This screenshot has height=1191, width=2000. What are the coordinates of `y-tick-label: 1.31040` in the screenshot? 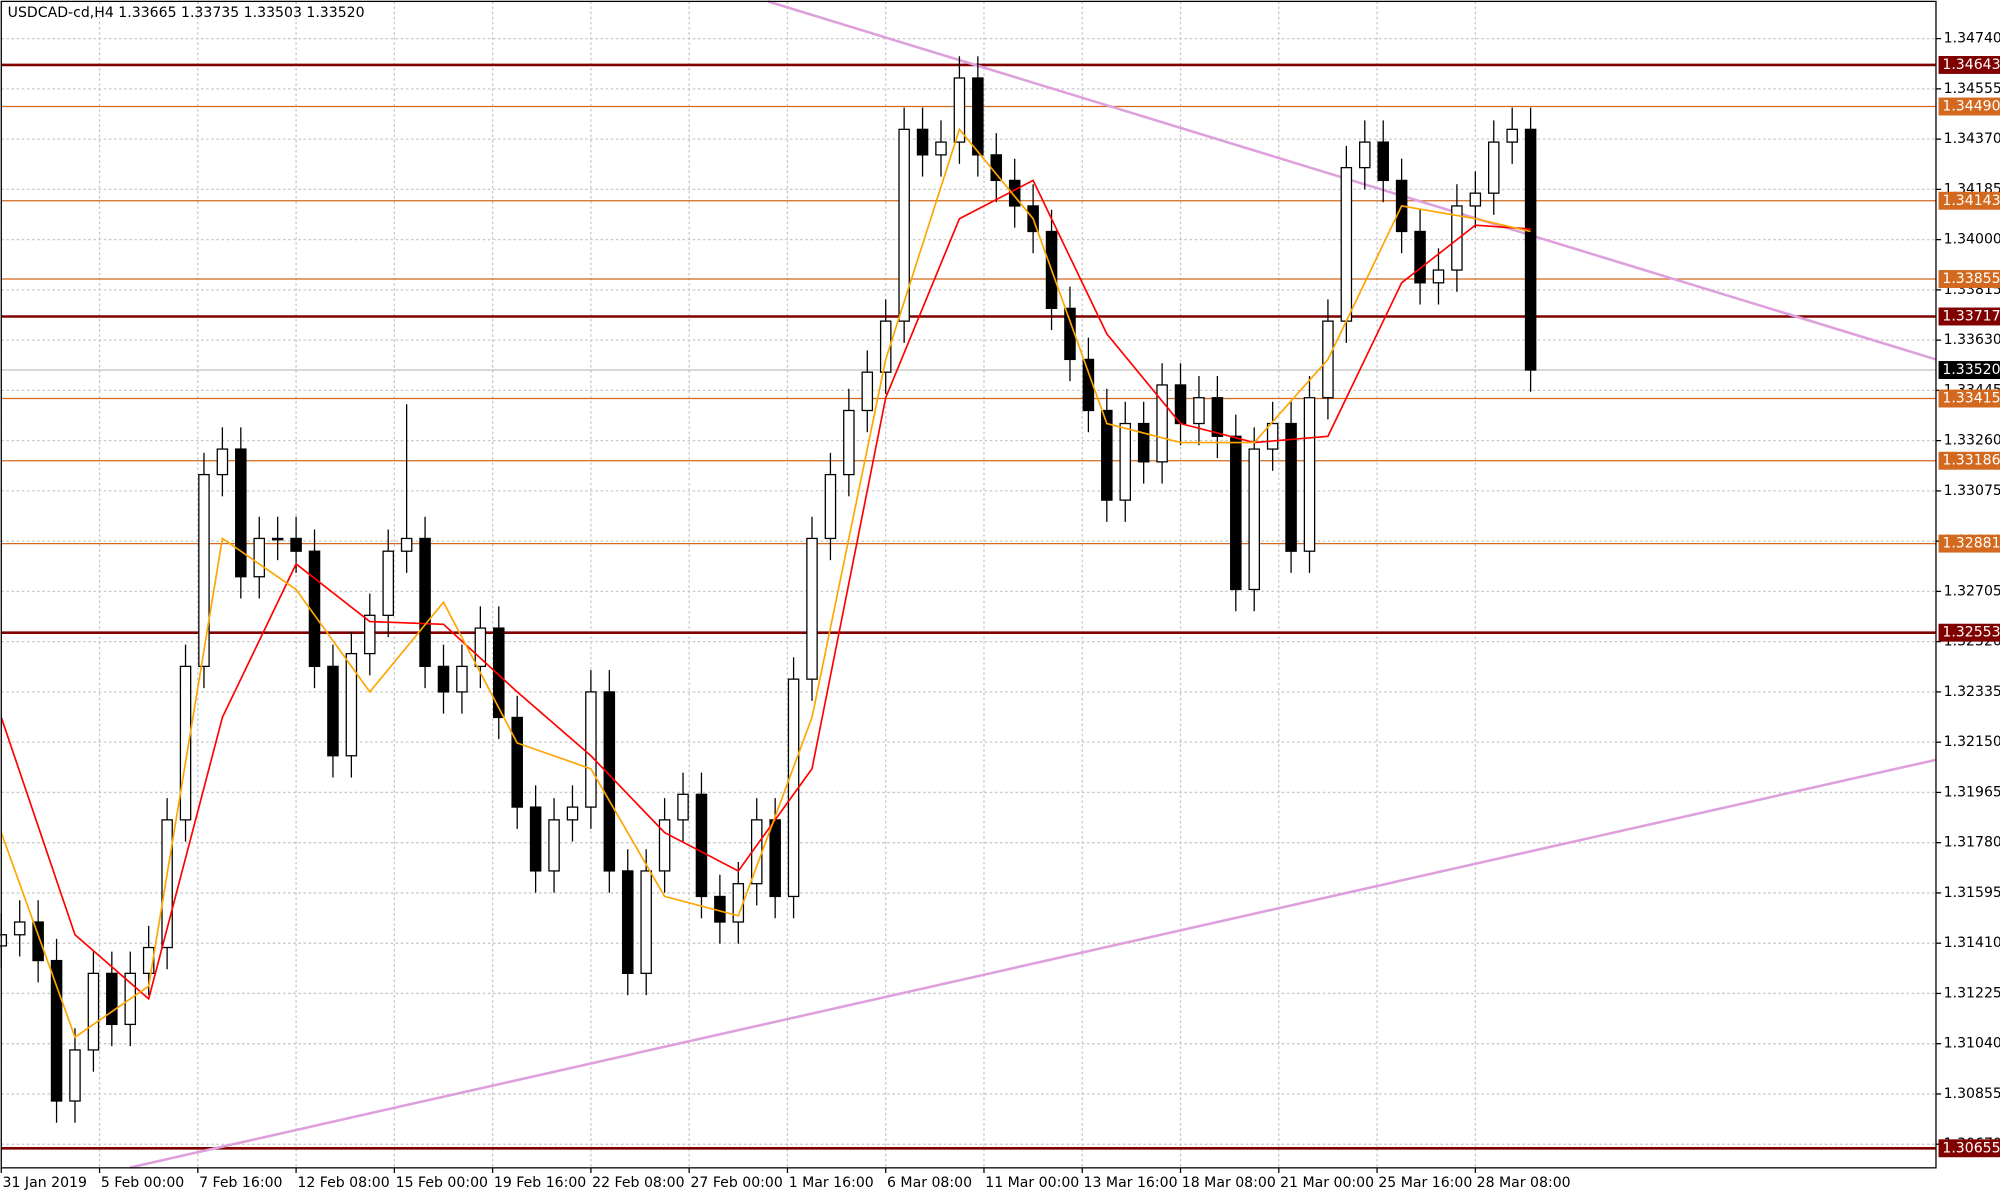 It's located at (1972, 1044).